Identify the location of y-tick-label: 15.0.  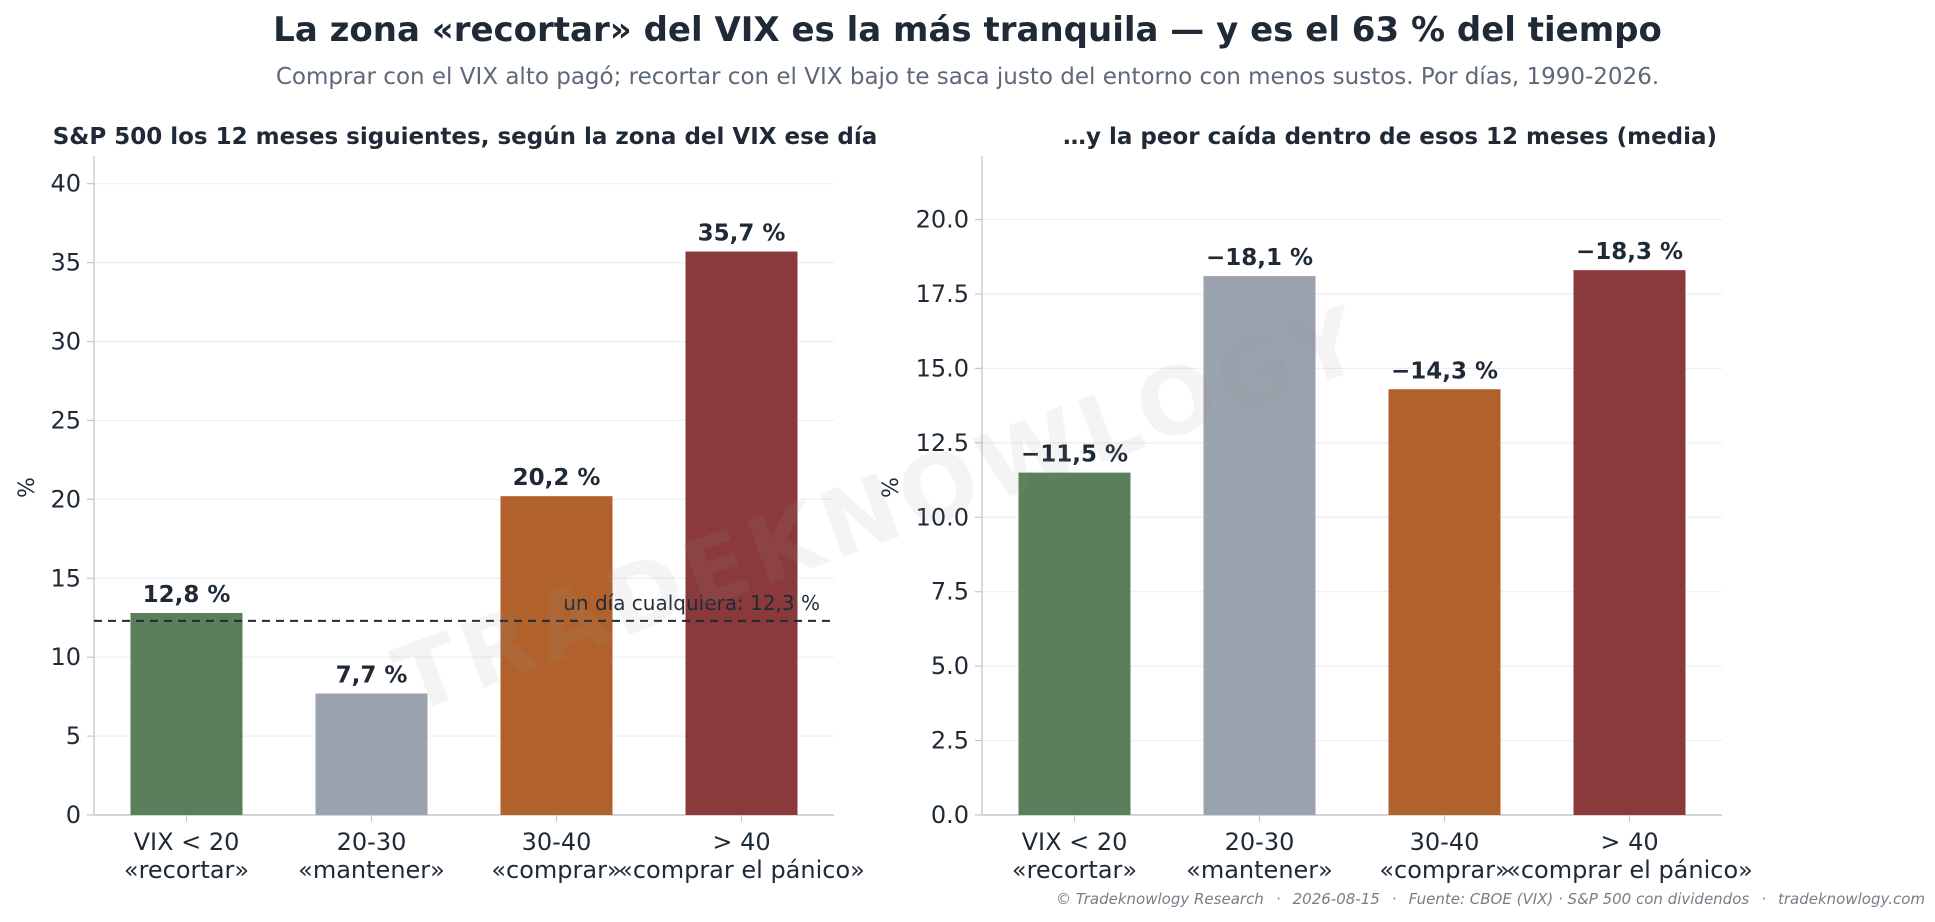
(942, 368).